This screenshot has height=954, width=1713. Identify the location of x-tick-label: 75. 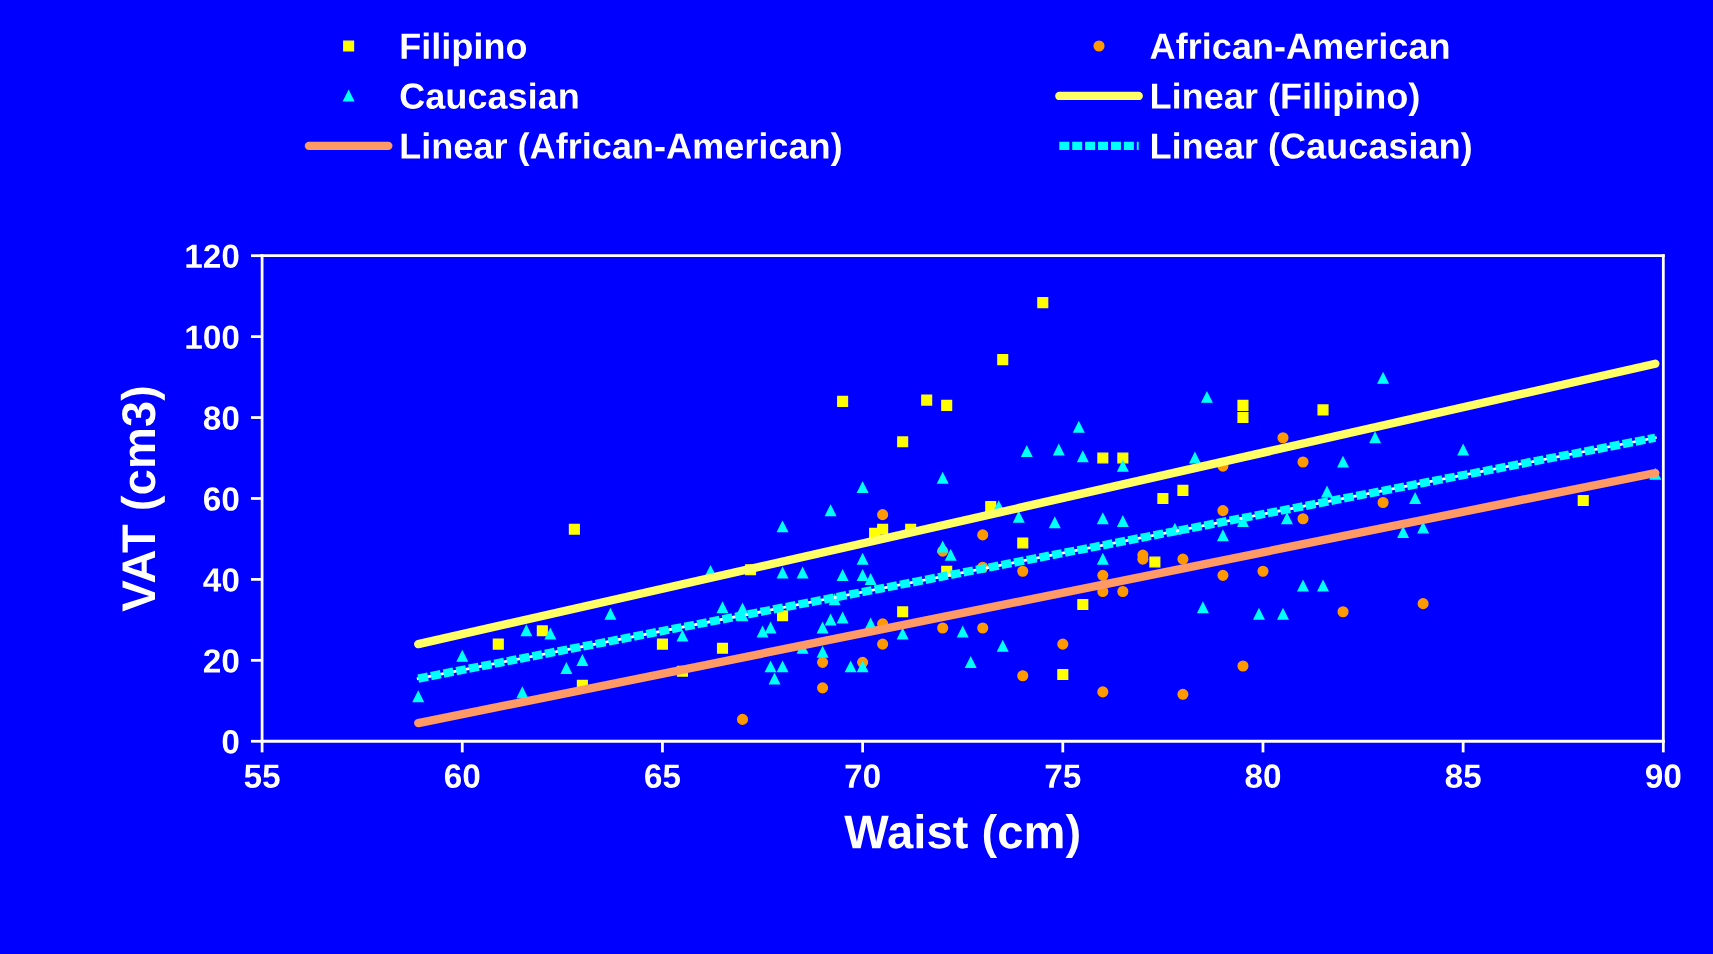
(1063, 776).